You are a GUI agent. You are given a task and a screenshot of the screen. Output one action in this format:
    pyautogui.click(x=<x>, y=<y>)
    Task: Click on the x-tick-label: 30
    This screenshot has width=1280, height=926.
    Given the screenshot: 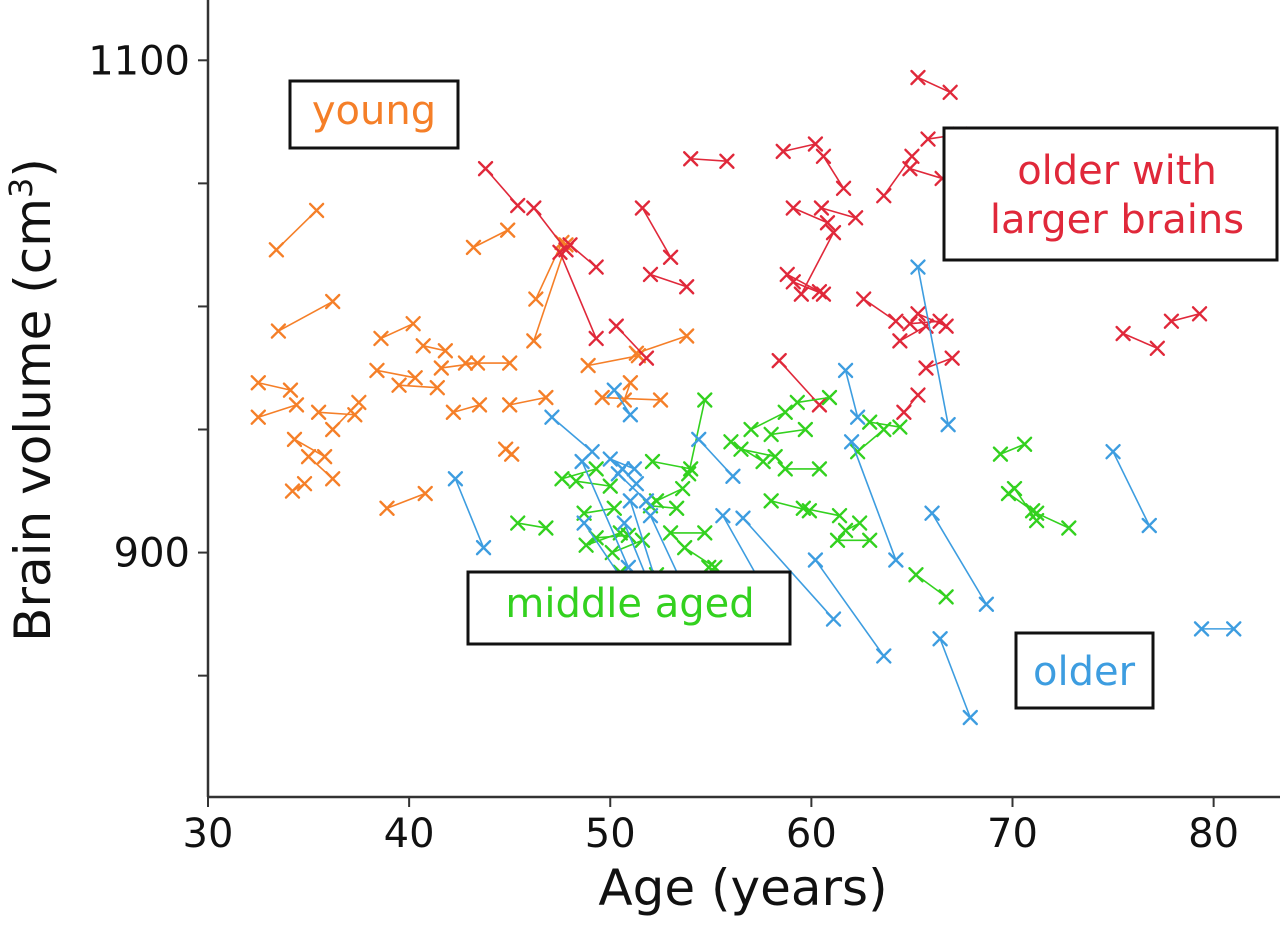 What is the action you would take?
    pyautogui.click(x=208, y=834)
    